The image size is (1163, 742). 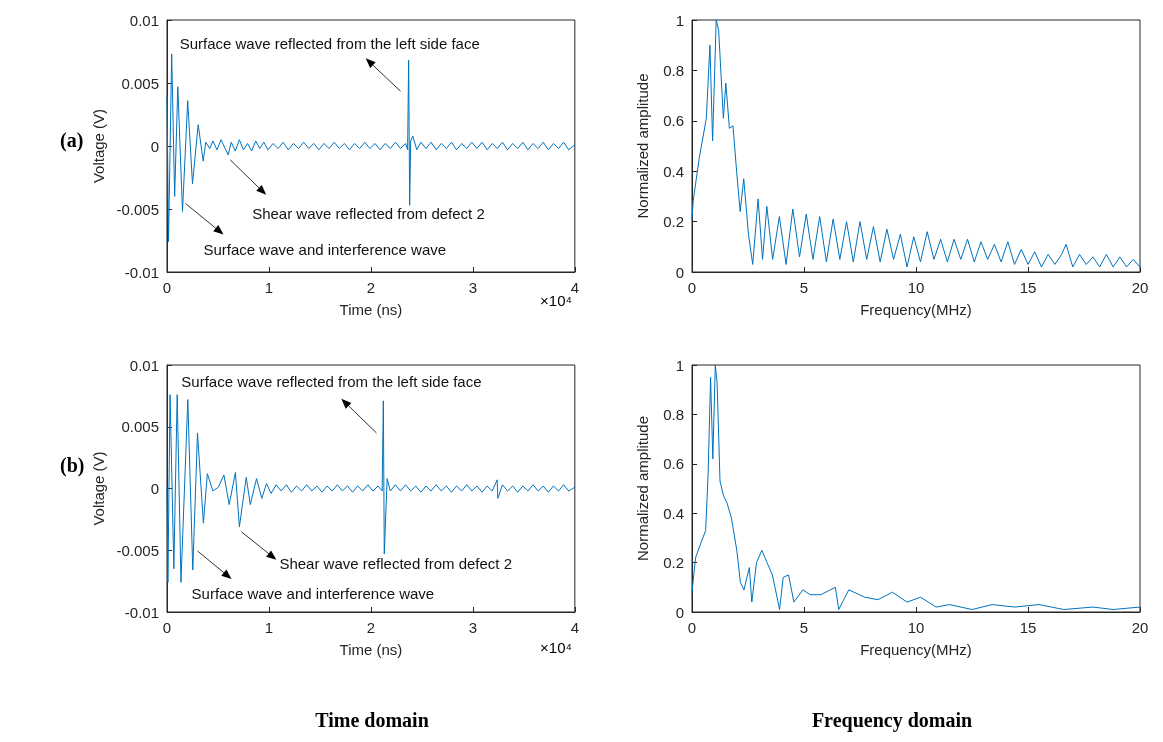 I want to click on text: Frequency domain, so click(x=892, y=720).